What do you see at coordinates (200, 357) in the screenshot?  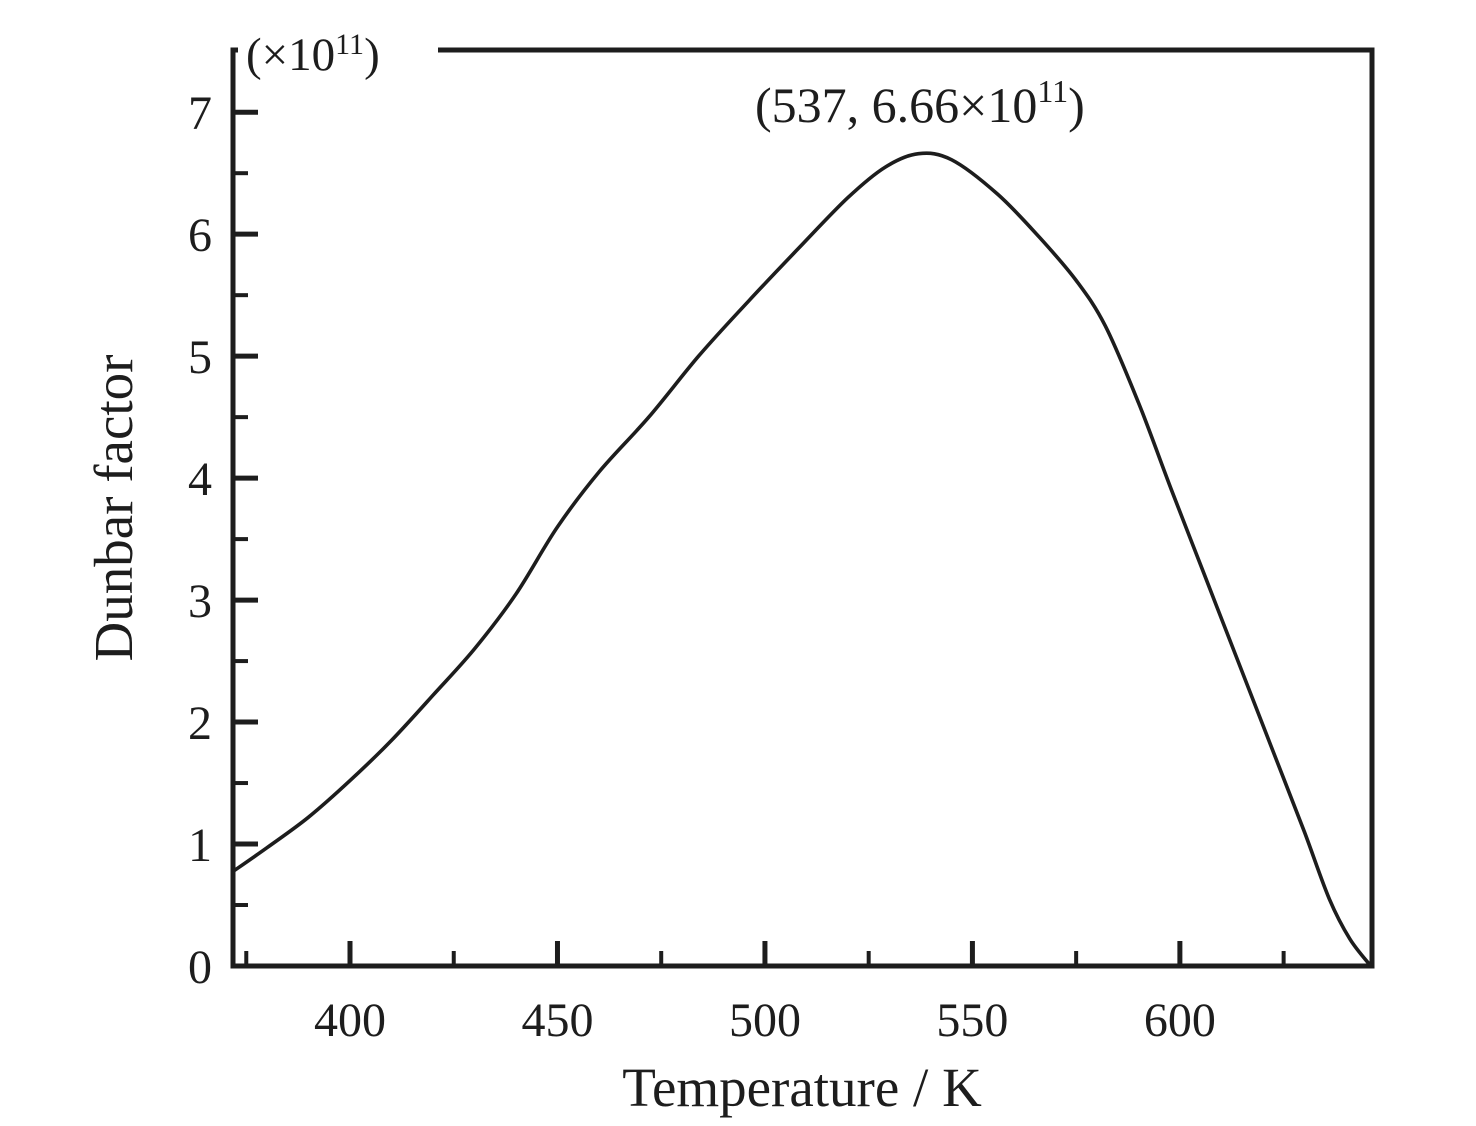 I see `y-tick-label: 5` at bounding box center [200, 357].